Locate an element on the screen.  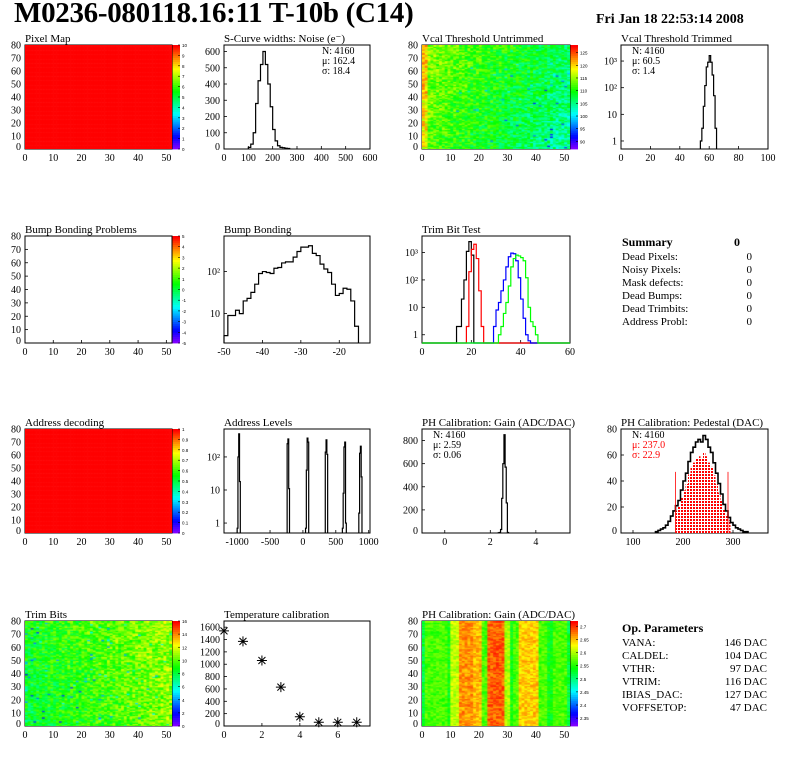
x-tick-label: 80 is located at coordinates (739, 158).